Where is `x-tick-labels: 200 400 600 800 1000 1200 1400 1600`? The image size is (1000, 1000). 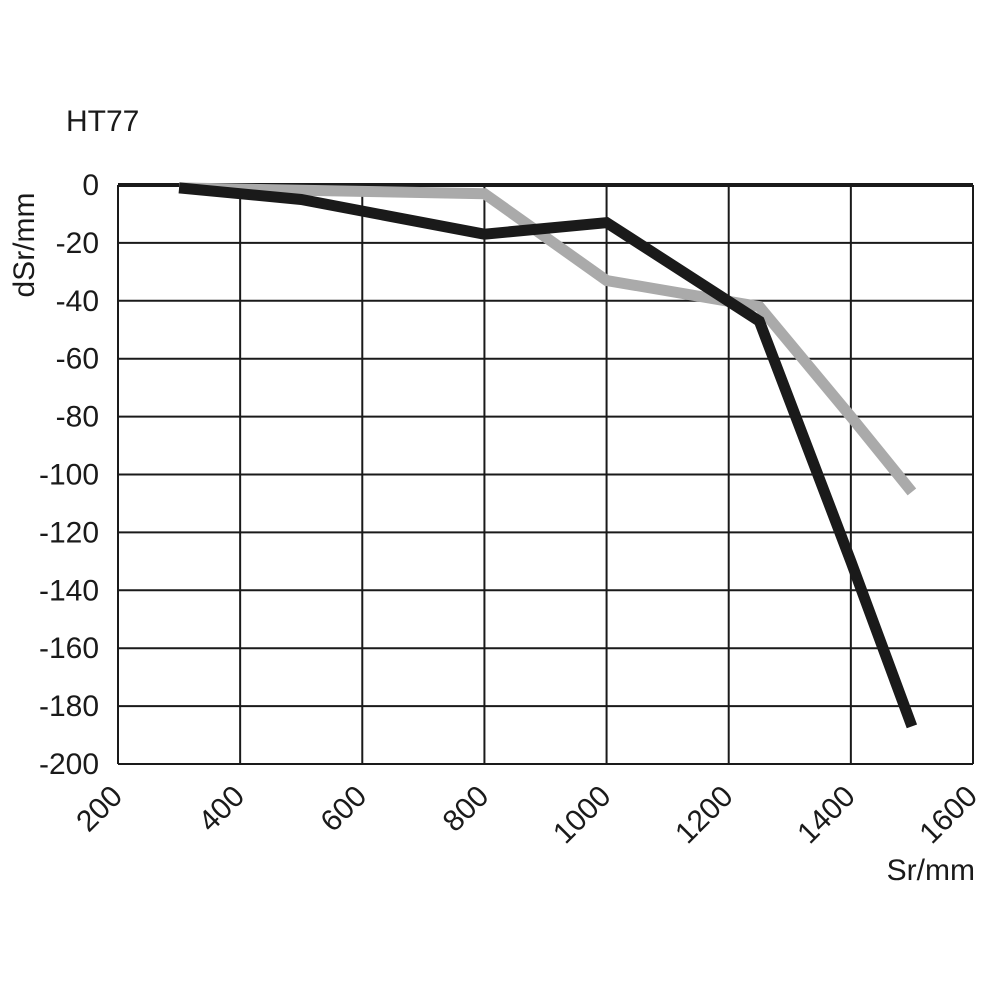 x-tick-labels: 200 400 600 800 1000 1200 1400 1600 is located at coordinates (527, 815).